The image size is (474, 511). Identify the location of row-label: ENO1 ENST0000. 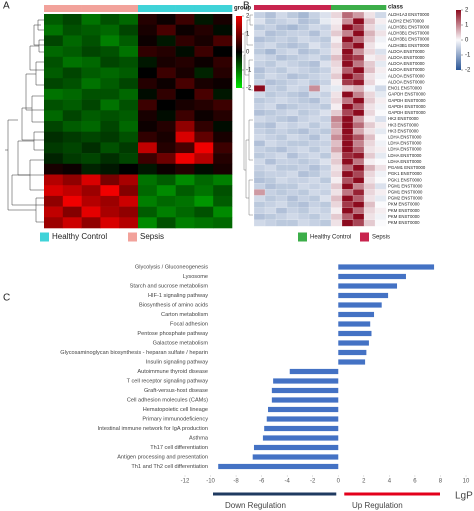
(405, 88).